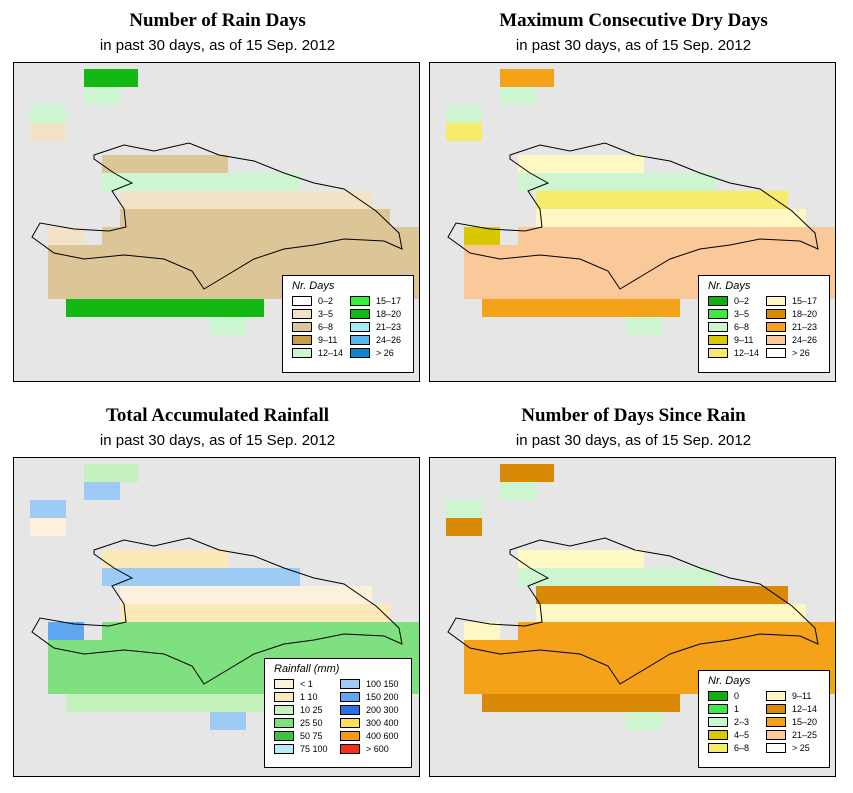 The height and width of the screenshot is (793, 853). Describe the element at coordinates (326, 327) in the screenshot. I see `legend-label: 6–8` at that location.